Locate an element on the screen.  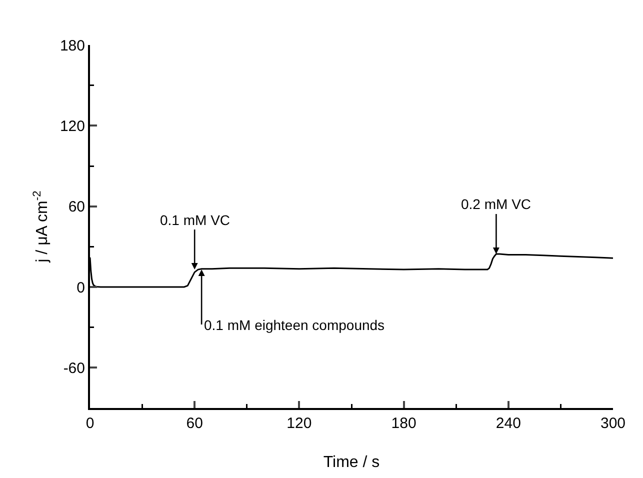
y-tick-label: 120 is located at coordinates (72, 126).